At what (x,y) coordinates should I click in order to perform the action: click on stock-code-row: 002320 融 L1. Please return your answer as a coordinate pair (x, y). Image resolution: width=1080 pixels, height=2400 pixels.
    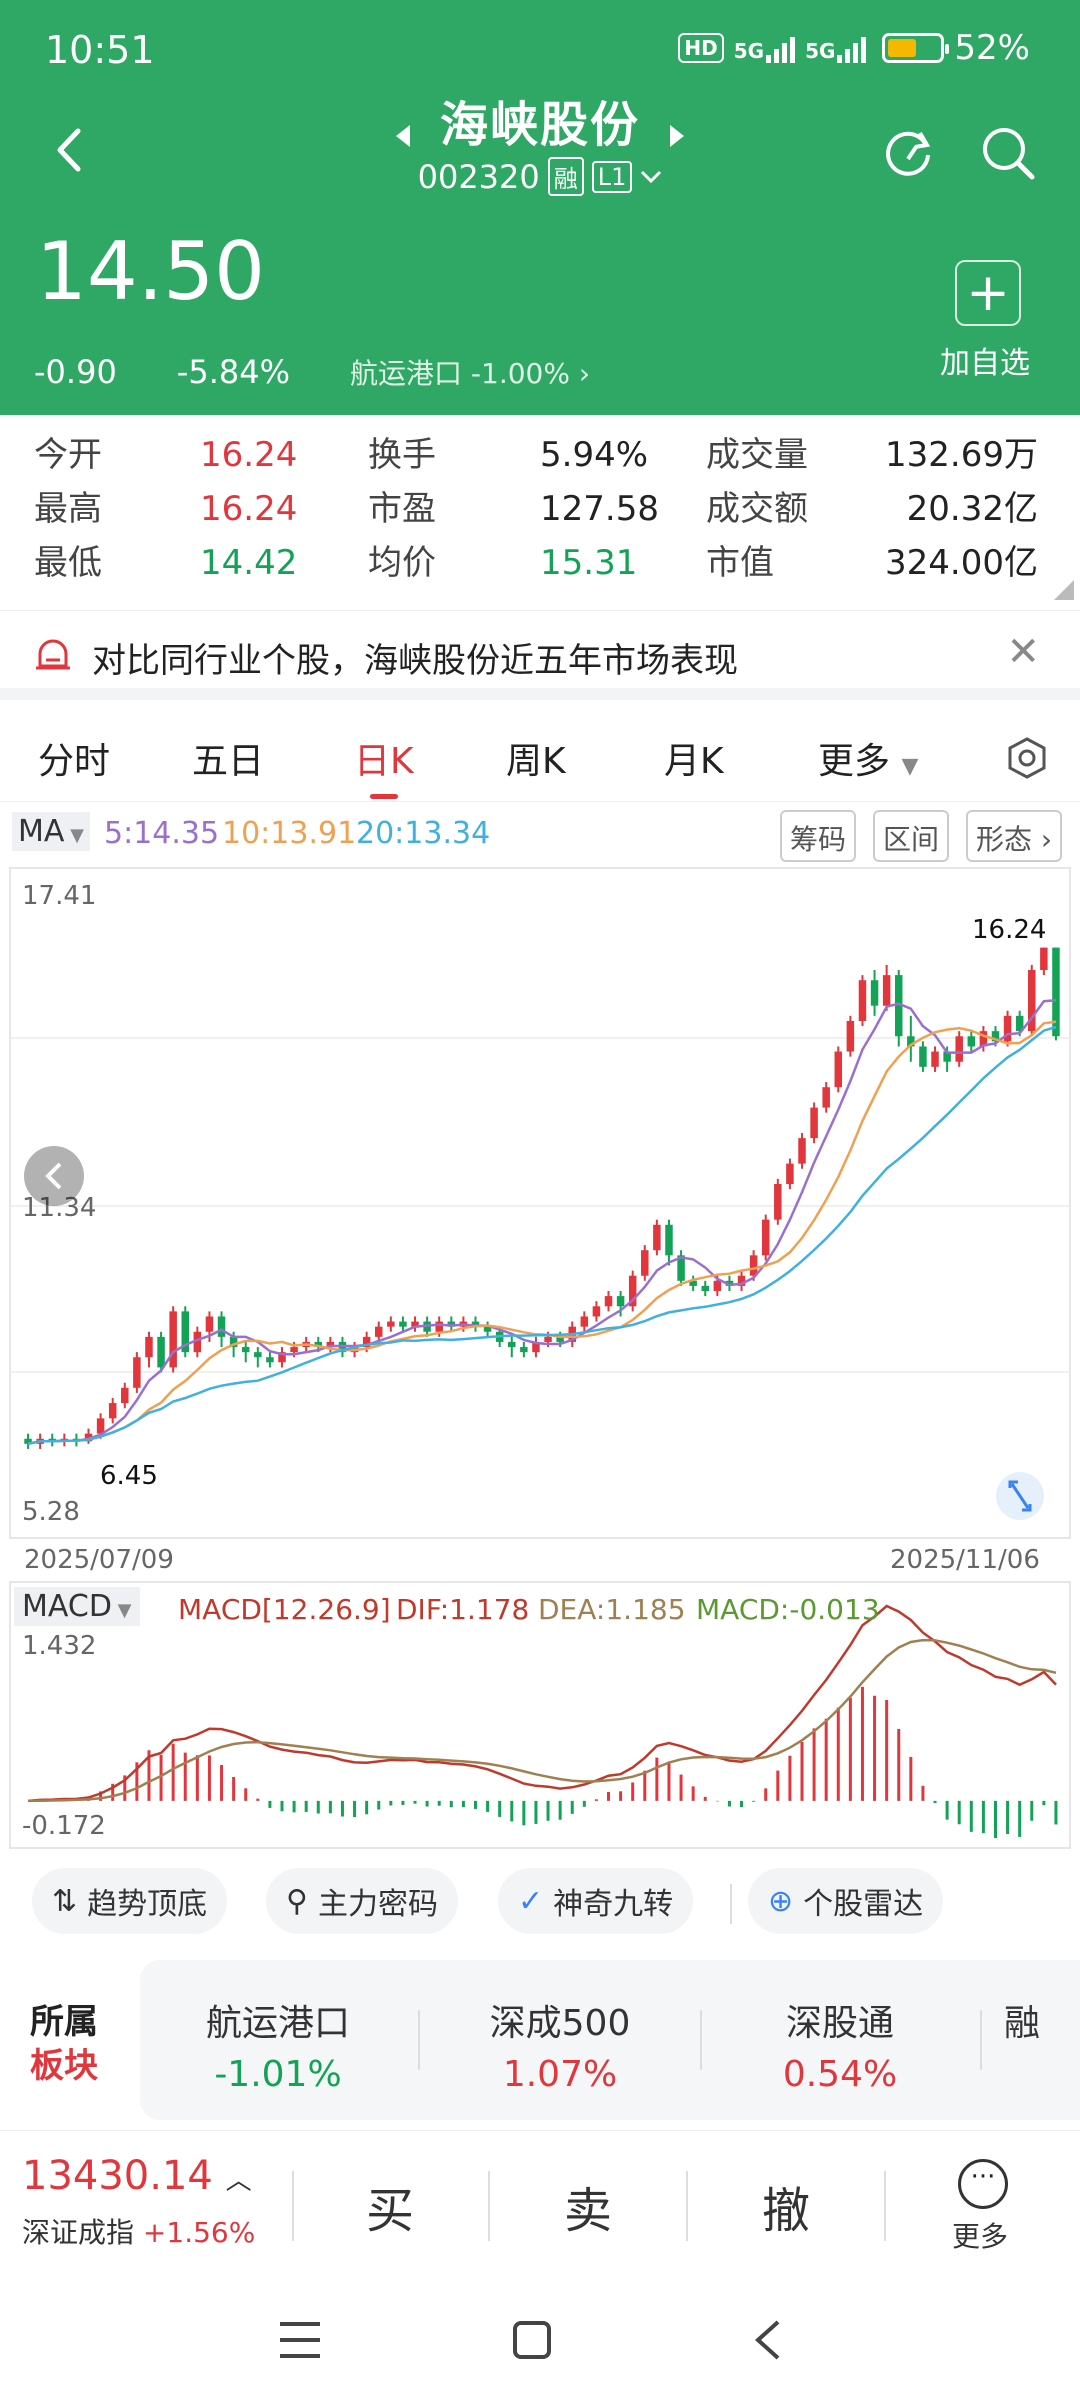
    Looking at the image, I should click on (540, 176).